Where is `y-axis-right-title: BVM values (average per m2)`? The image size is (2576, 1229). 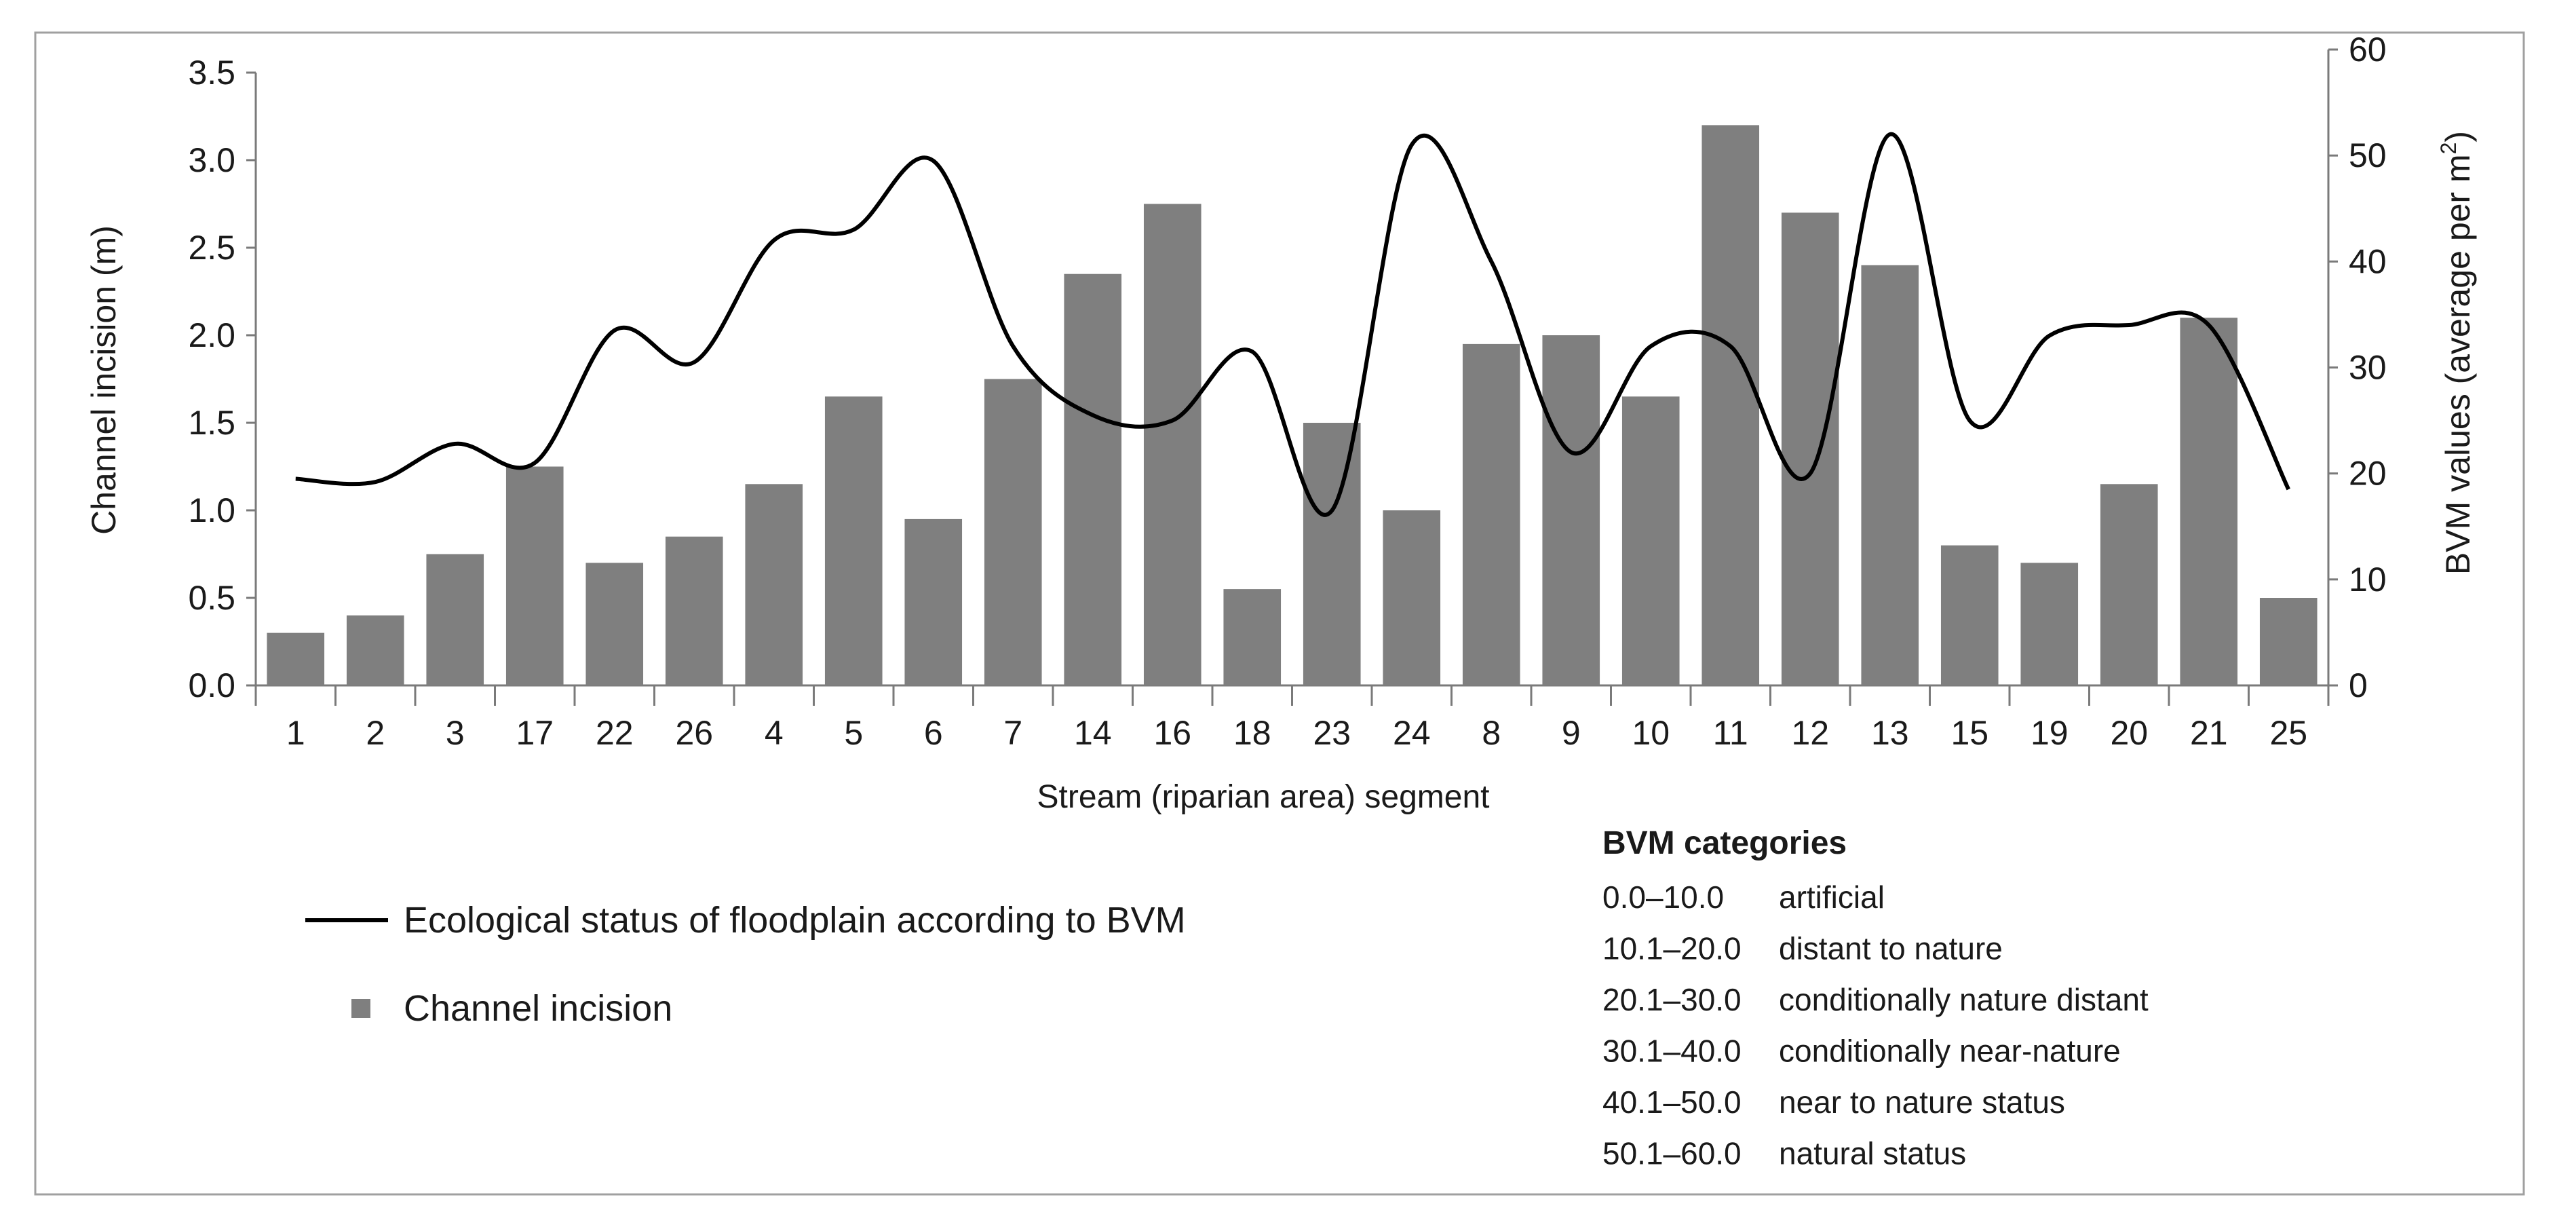 y-axis-right-title: BVM values (average per m2) is located at coordinates (2456, 353).